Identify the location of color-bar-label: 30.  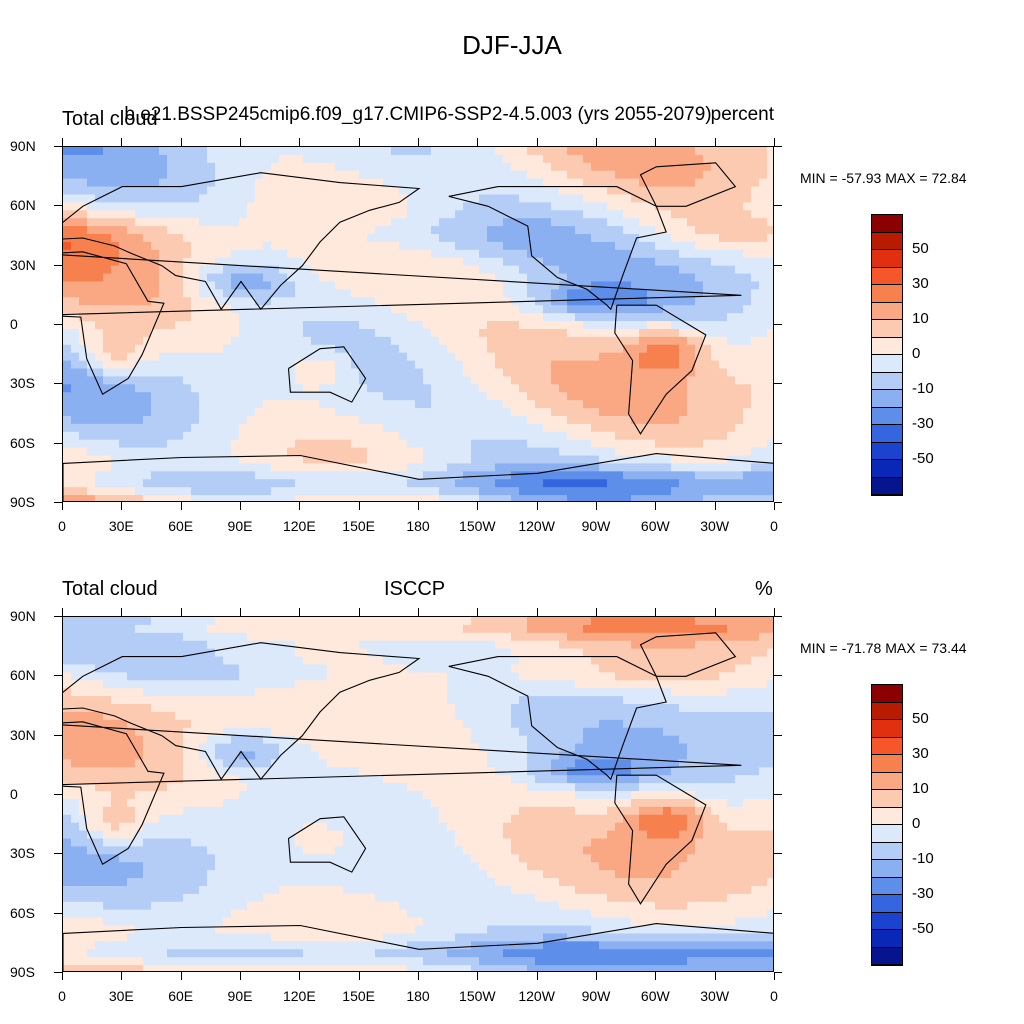
(920, 283).